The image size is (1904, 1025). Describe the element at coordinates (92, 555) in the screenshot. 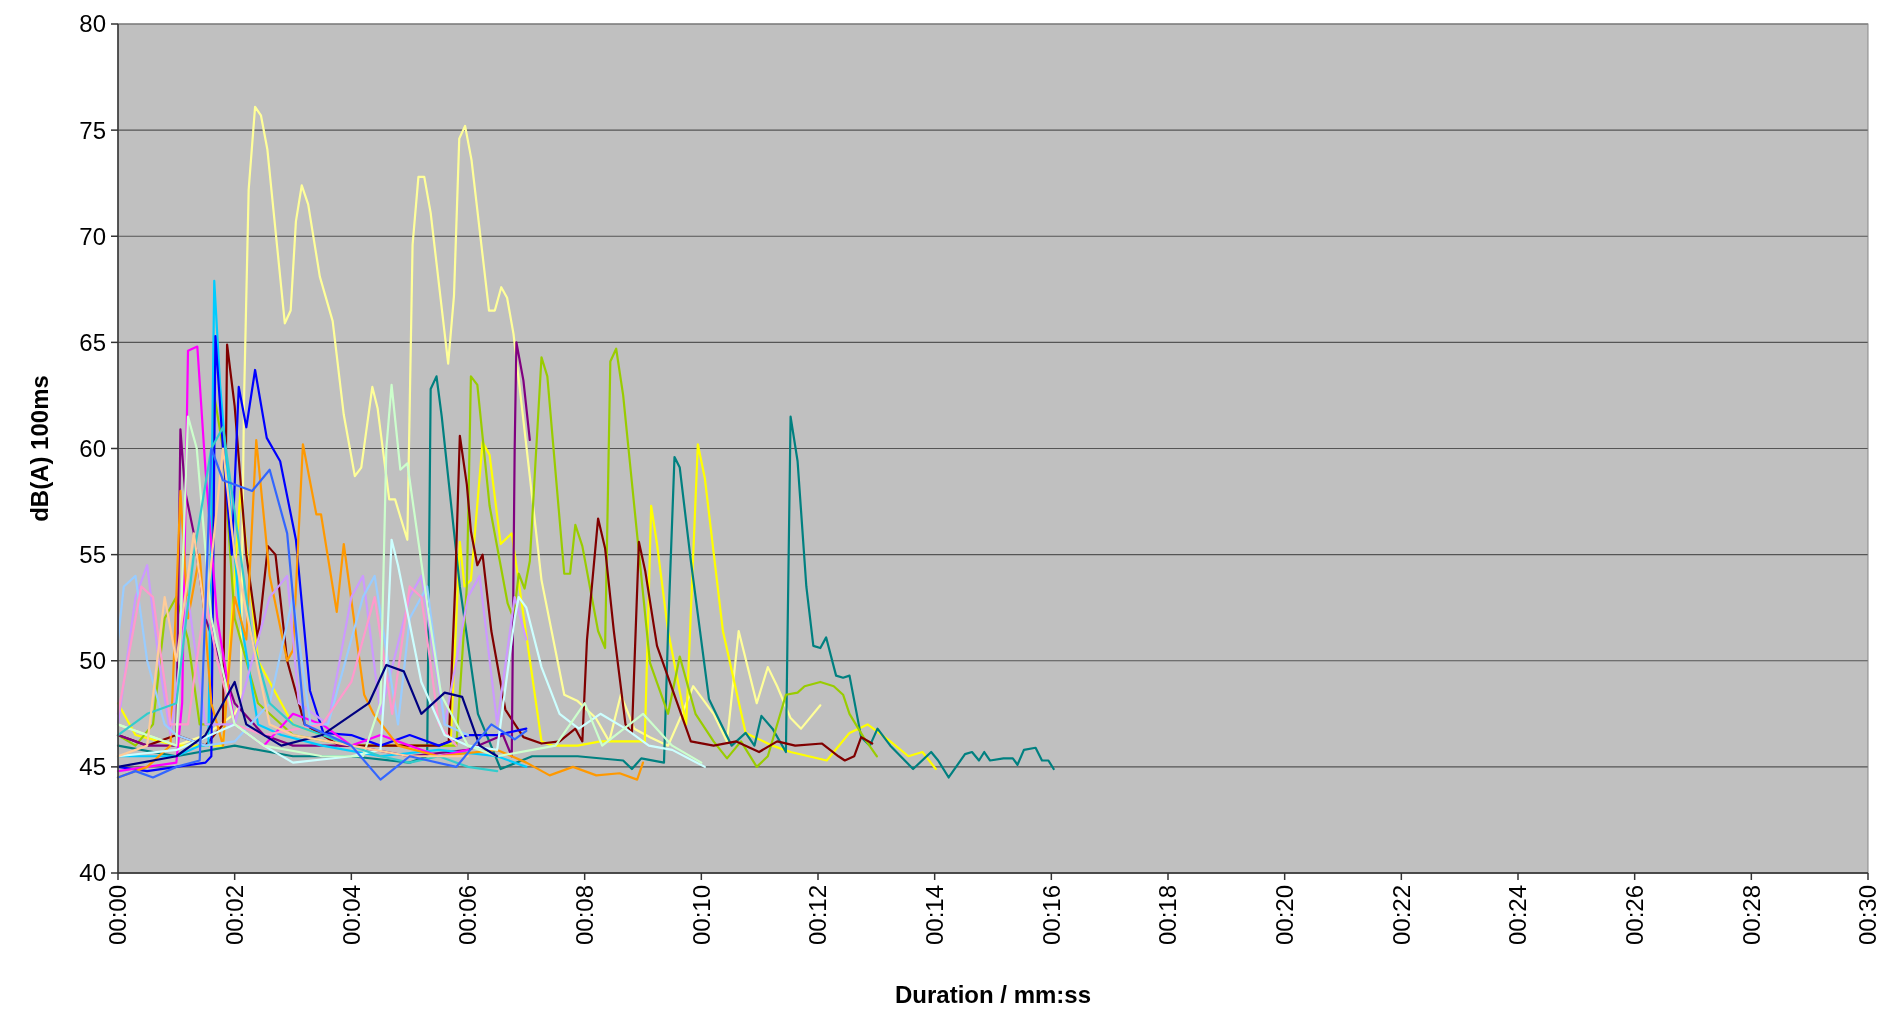

I see `y-tick-label: 55` at that location.